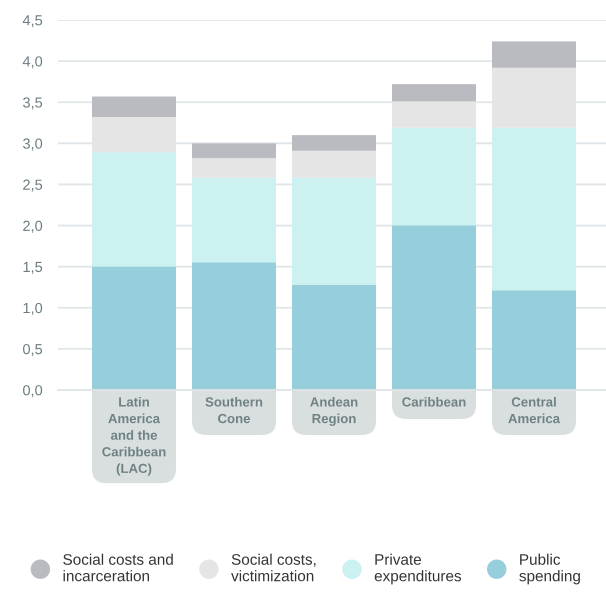 Image resolution: width=606 pixels, height=592 pixels. I want to click on y-tick-label: 1,0, so click(33, 308).